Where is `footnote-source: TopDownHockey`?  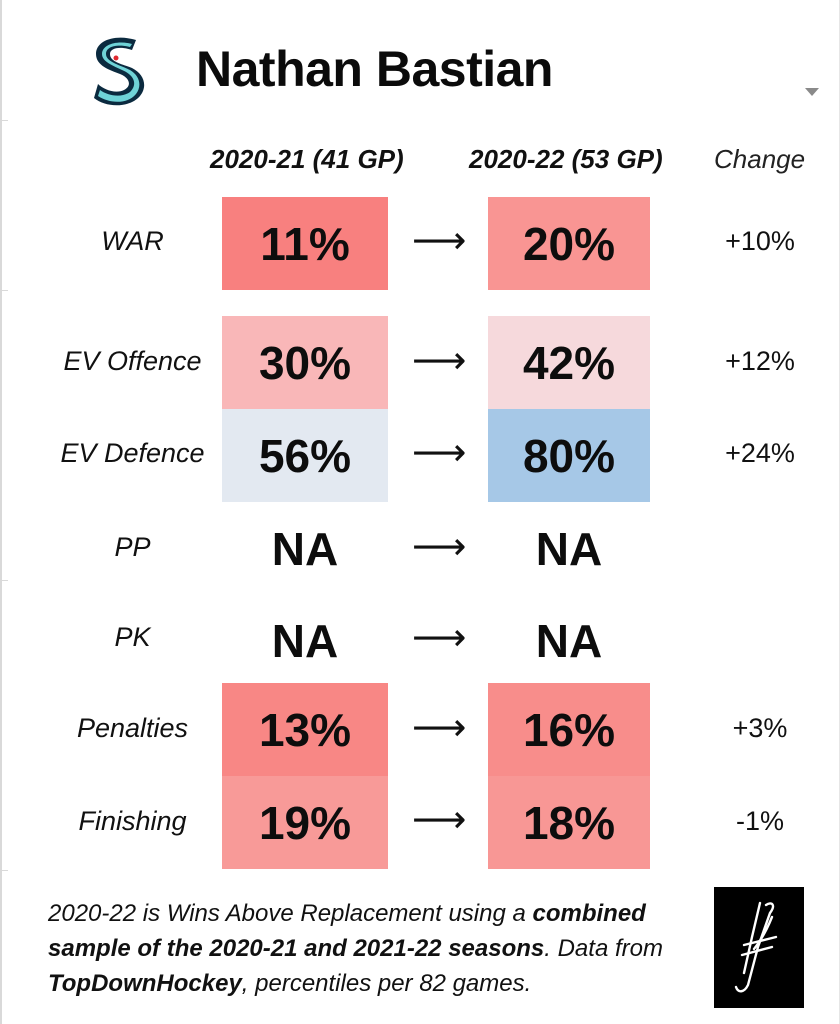 footnote-source: TopDownHockey is located at coordinates (145, 983).